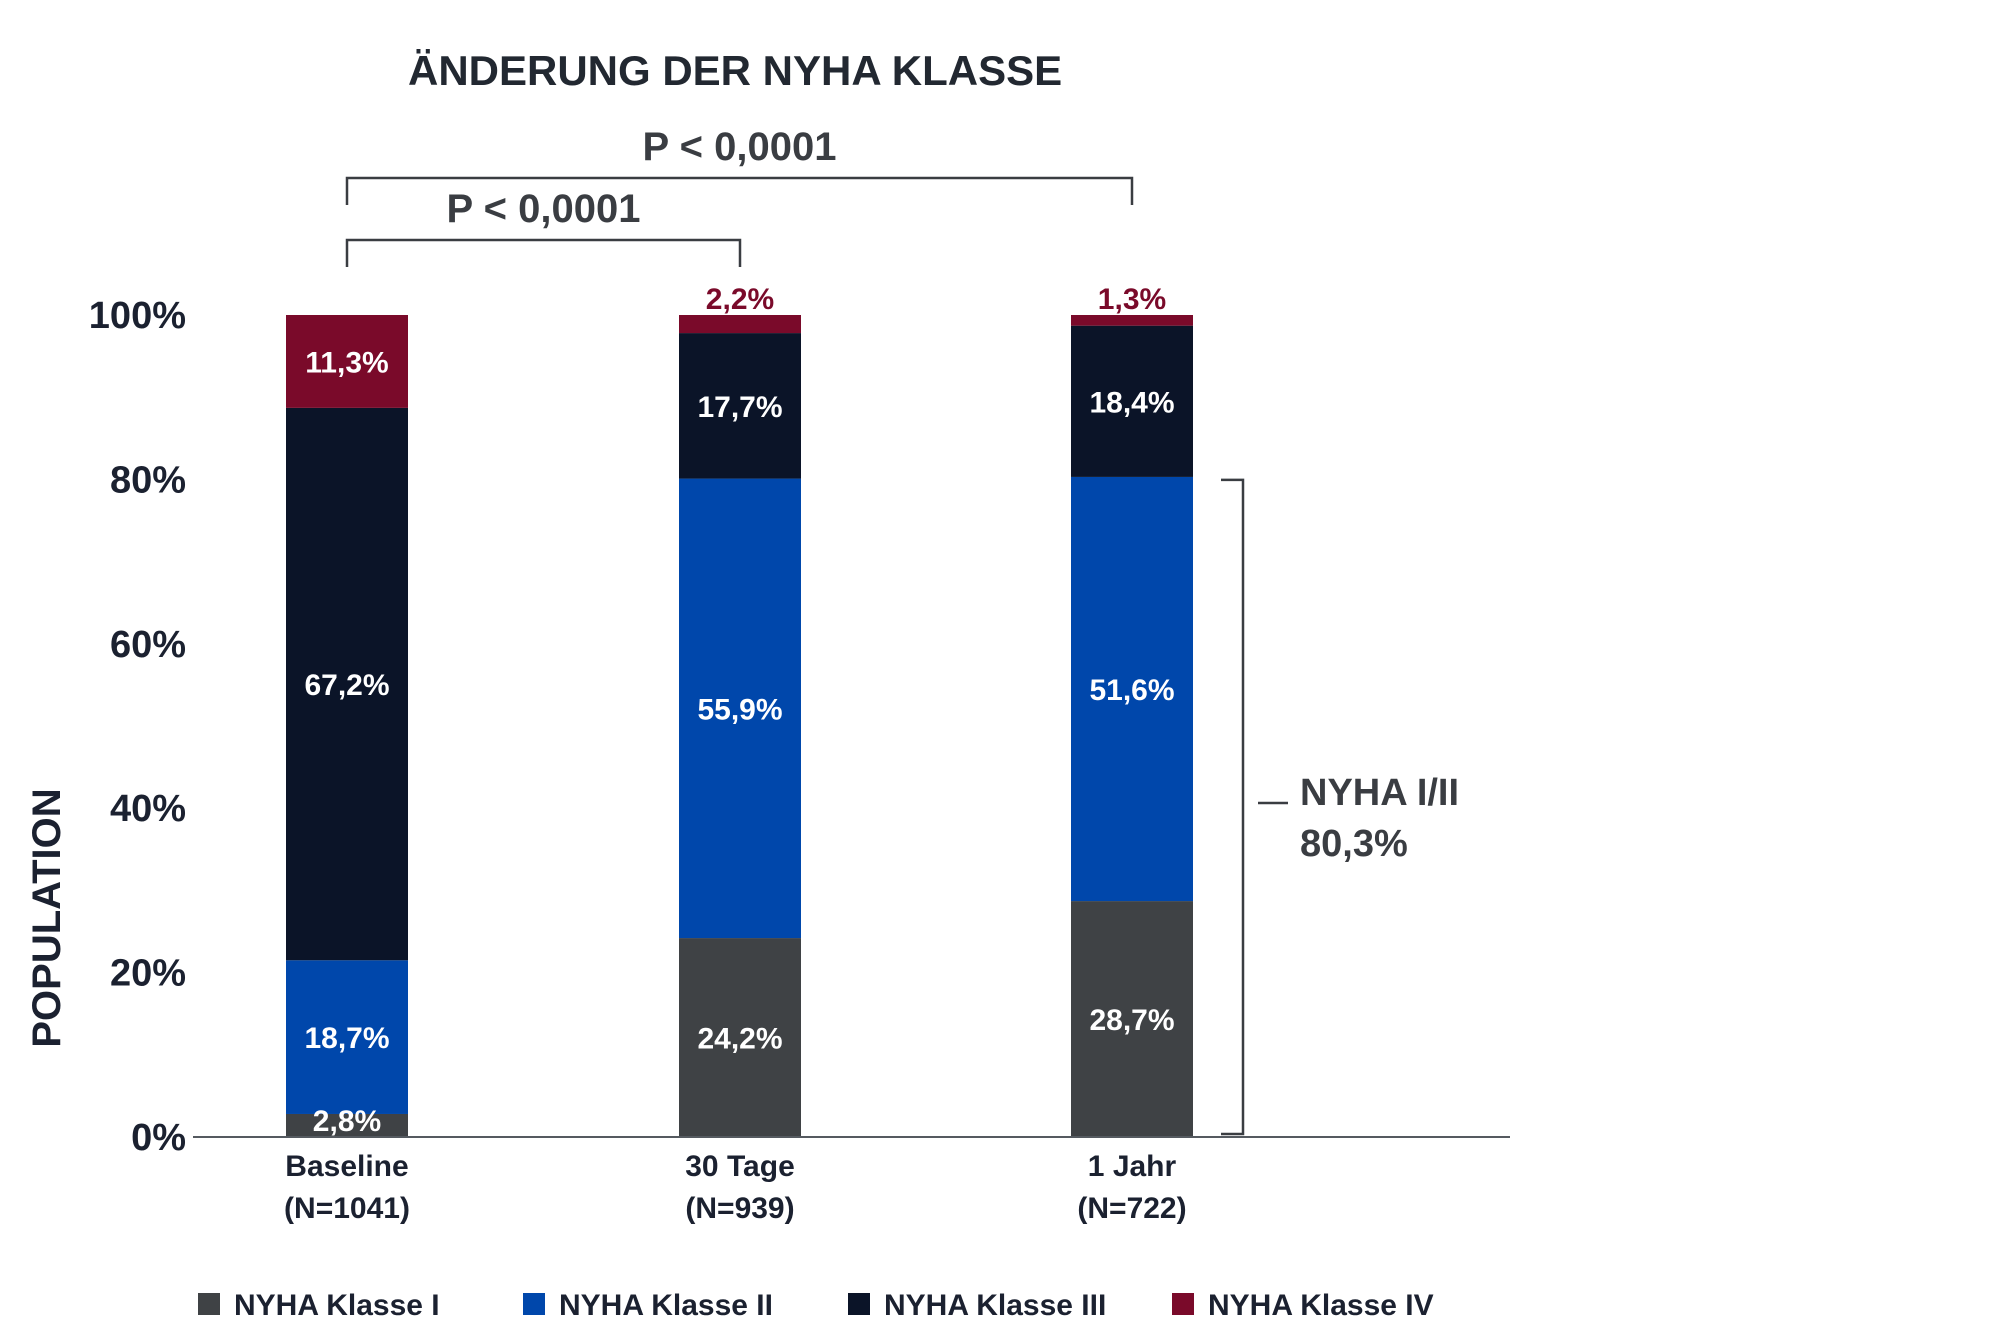 The height and width of the screenshot is (1328, 2000). What do you see at coordinates (137, 727) in the screenshot?
I see `y-axis: 0% 20% 40% 60% 80% 100%` at bounding box center [137, 727].